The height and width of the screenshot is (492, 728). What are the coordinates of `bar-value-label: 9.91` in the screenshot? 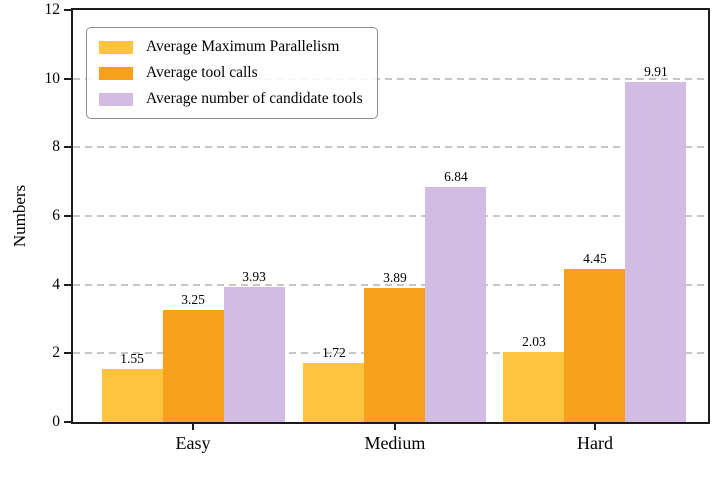 It's located at (656, 71).